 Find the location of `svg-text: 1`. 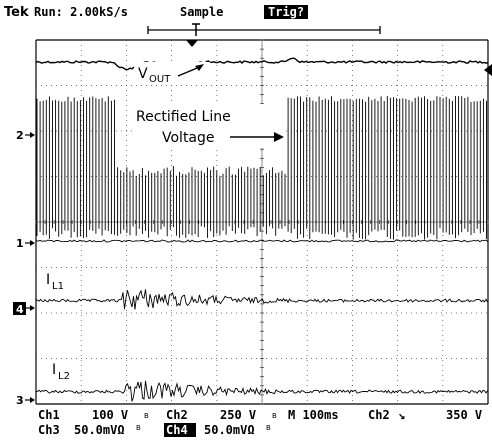

svg-text: 1 is located at coordinates (20, 243).